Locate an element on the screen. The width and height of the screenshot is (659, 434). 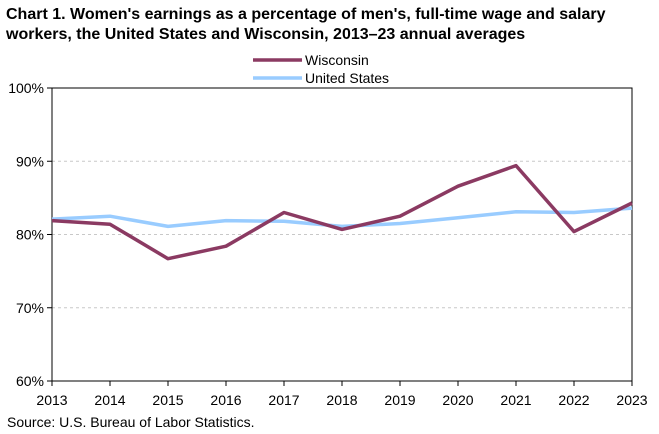
legend-label-united-states: United States is located at coordinates (347, 78).